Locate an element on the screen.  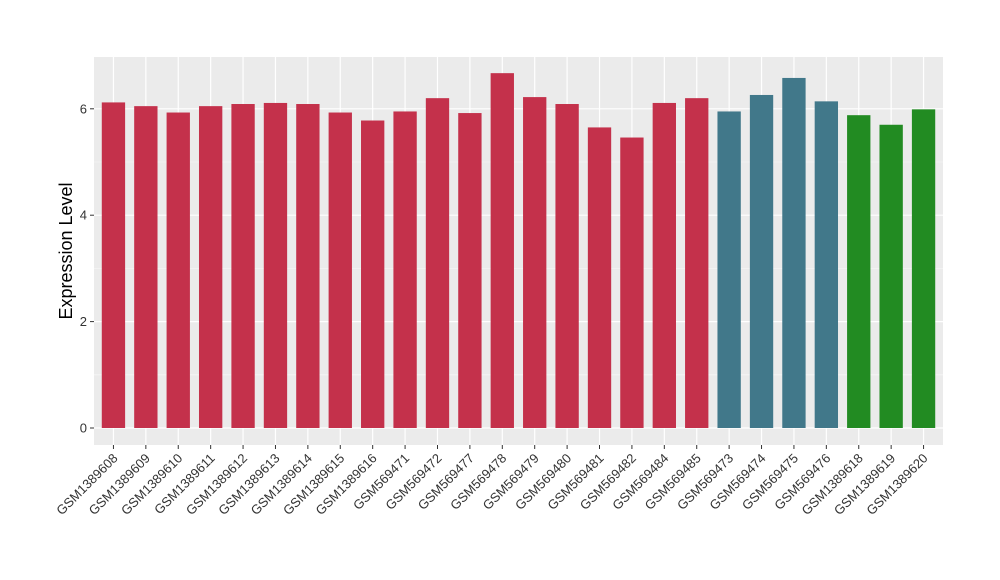
bar-gsm569482 is located at coordinates (632, 282).